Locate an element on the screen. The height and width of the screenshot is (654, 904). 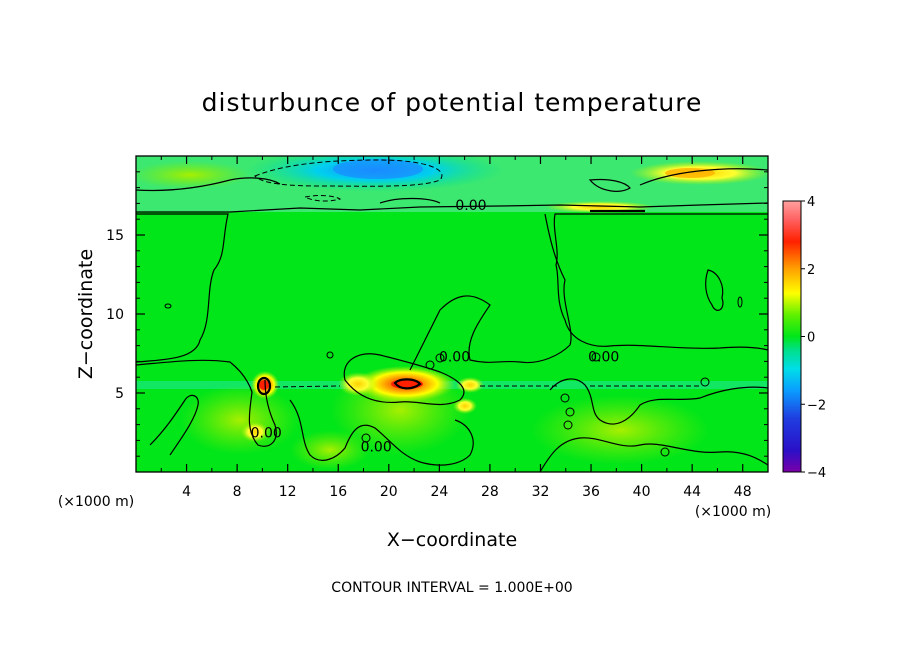
colorbar-tick-label: 0 is located at coordinates (811, 338).